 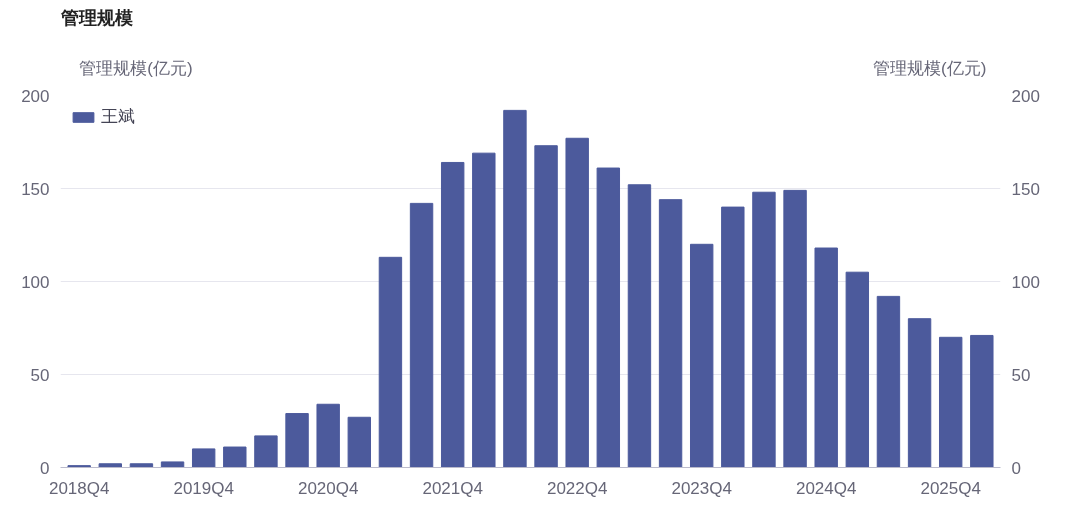 What do you see at coordinates (950, 488) in the screenshot?
I see `x-tick-label: 2025Q4` at bounding box center [950, 488].